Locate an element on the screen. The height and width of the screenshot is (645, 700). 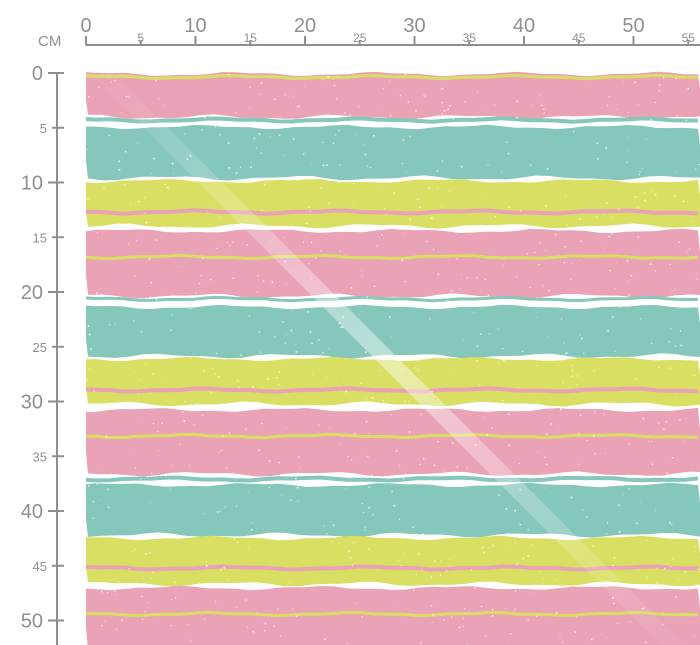
left-minor-label: 5 is located at coordinates (43, 128).